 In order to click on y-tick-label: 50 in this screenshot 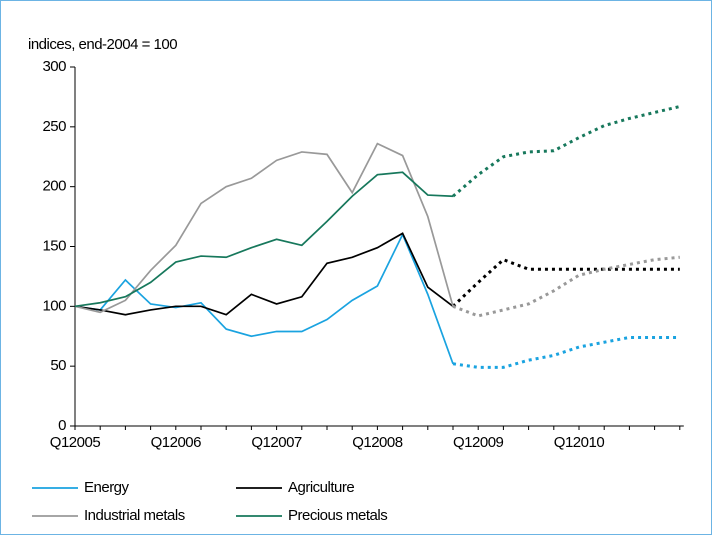, I will do `click(58, 365)`.